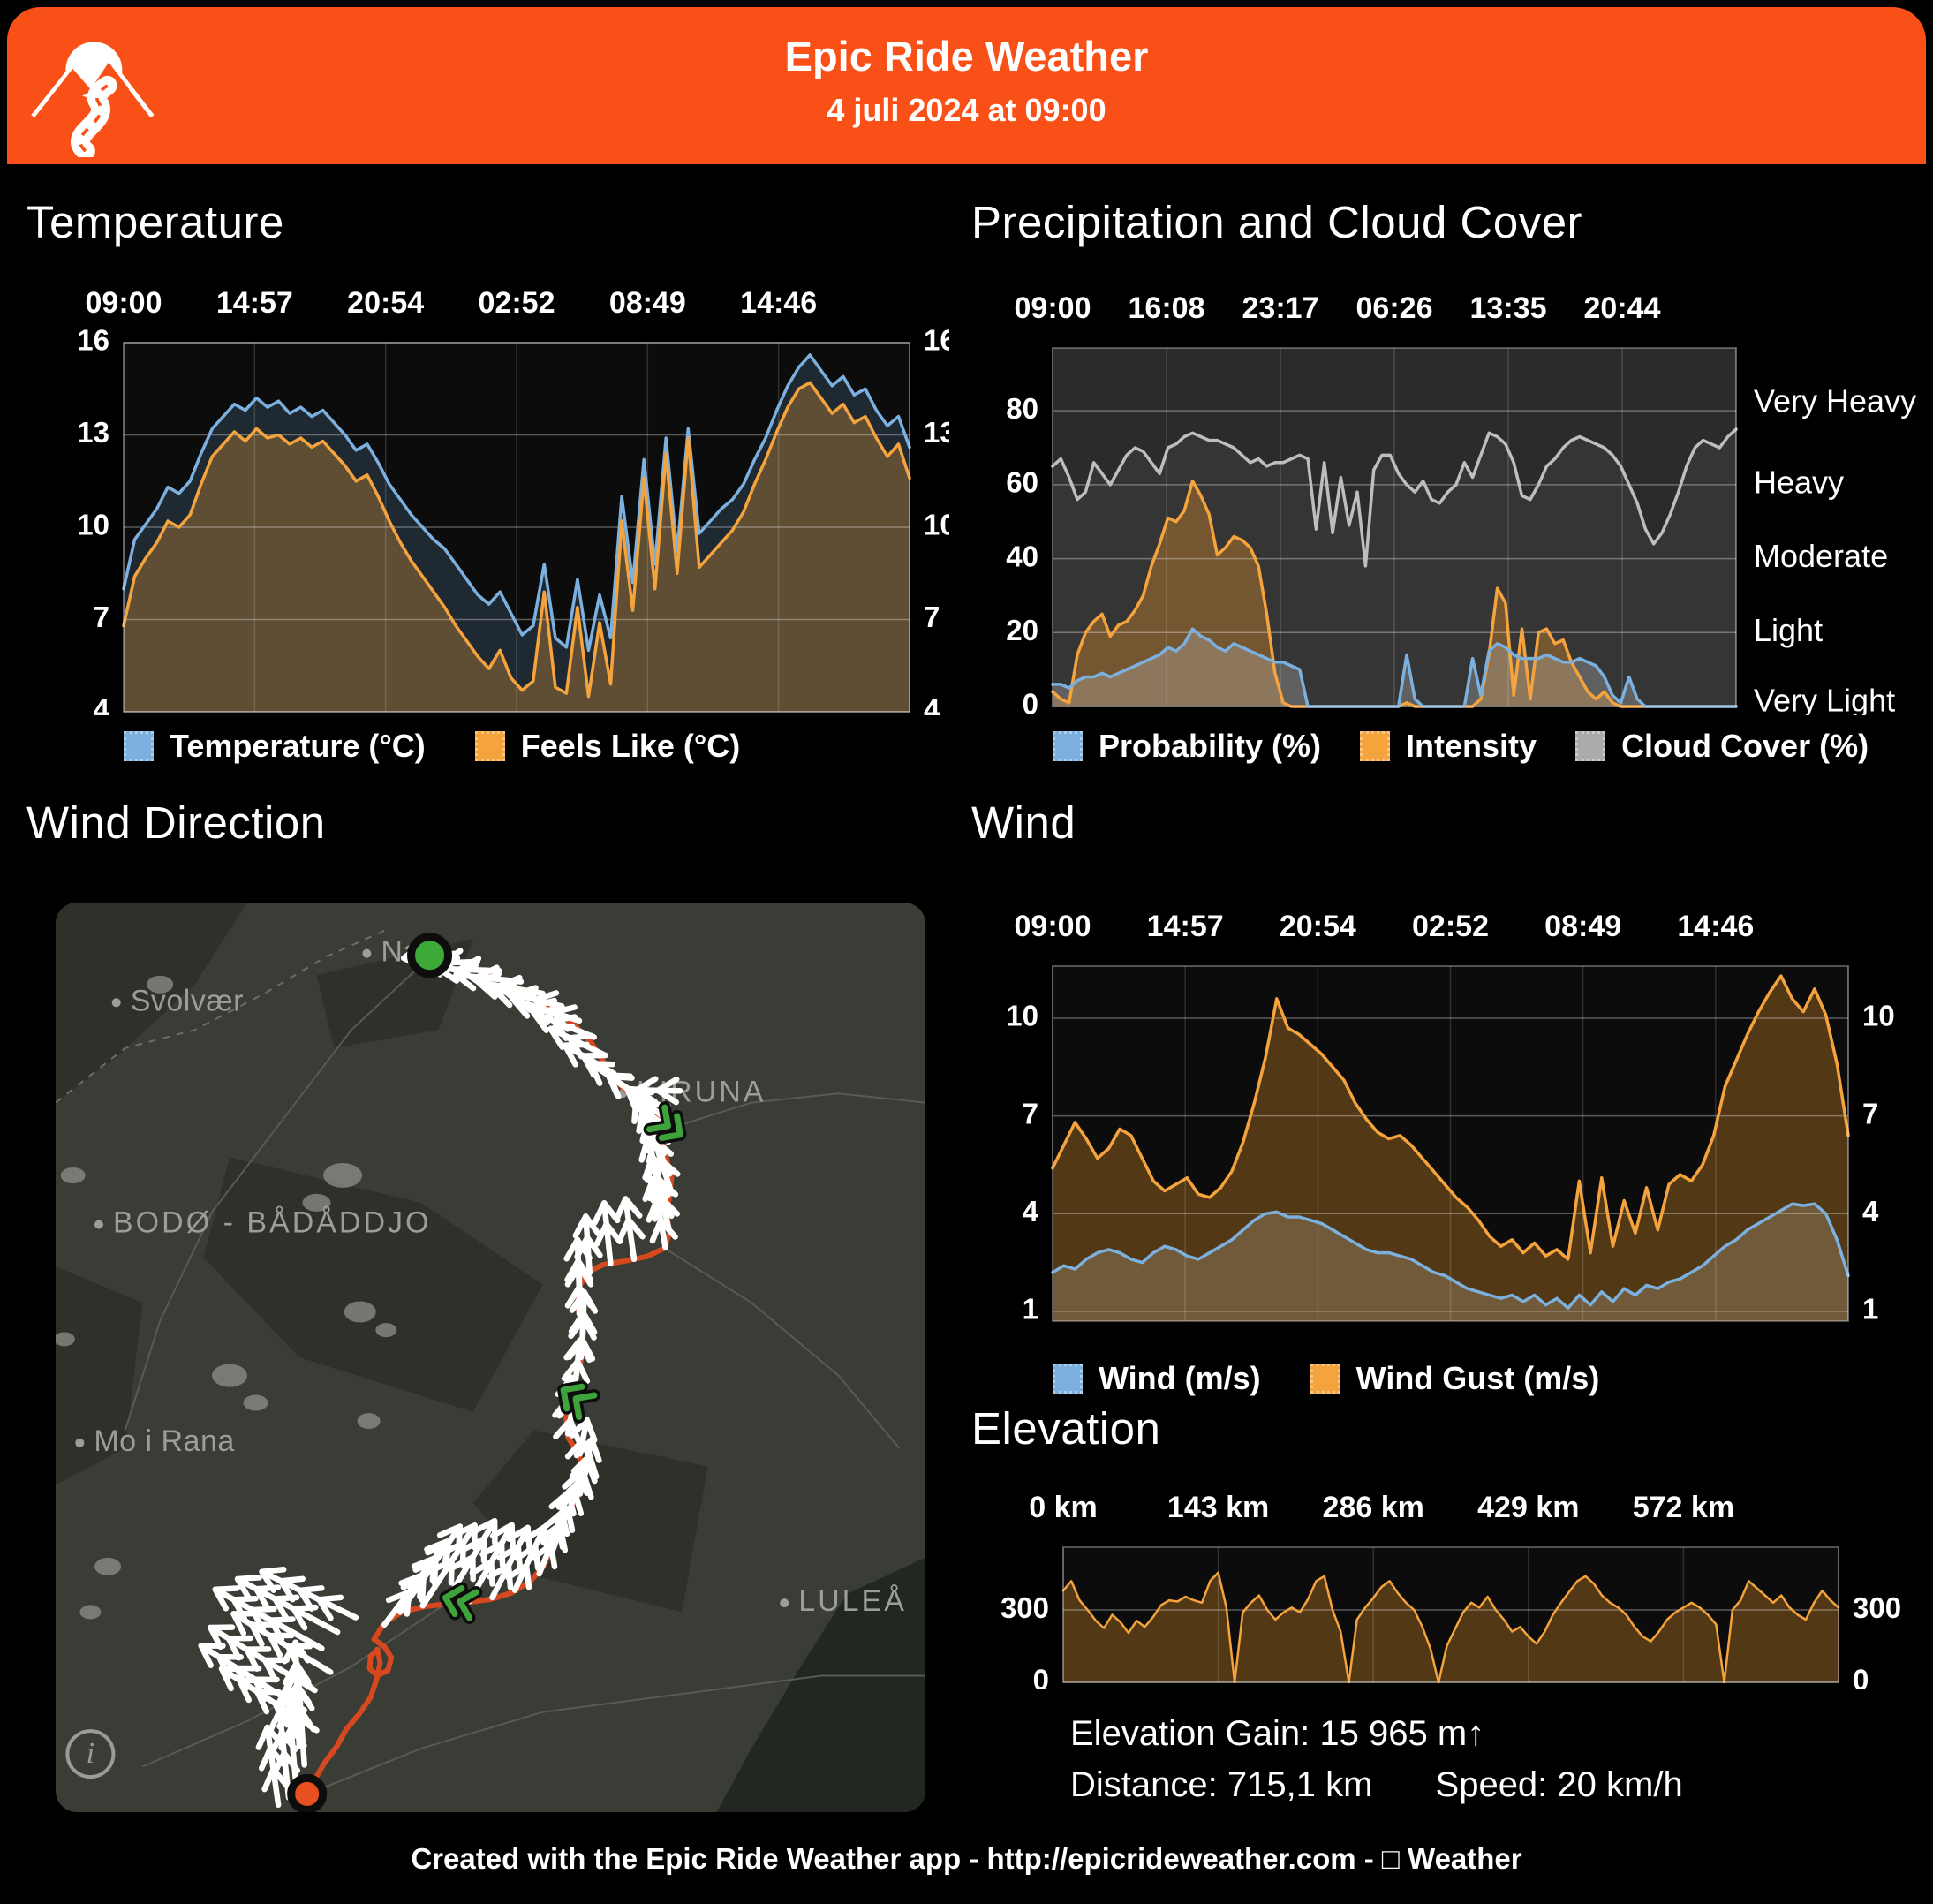 This screenshot has width=1933, height=1904. Describe the element at coordinates (1528, 1507) in the screenshot. I see `svg-text: 429 km` at that location.